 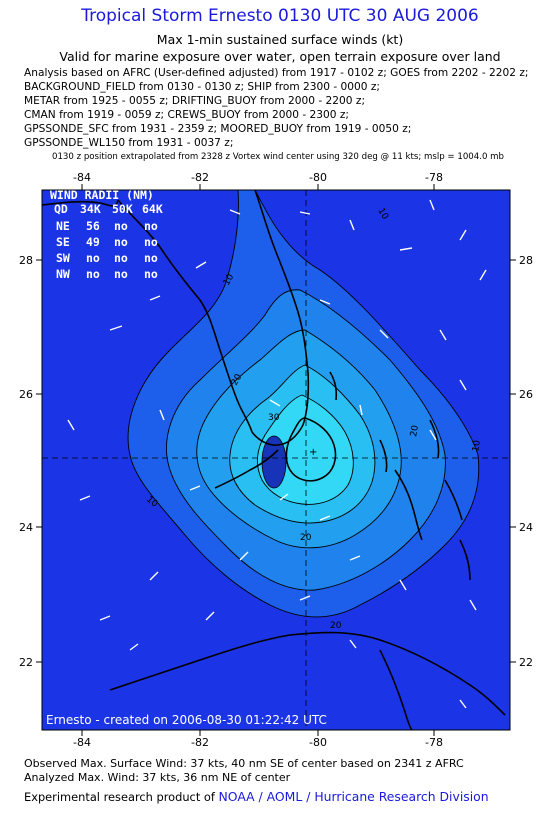 What do you see at coordinates (434, 742) in the screenshot?
I see `lon-tick-label-bottom: -78` at bounding box center [434, 742].